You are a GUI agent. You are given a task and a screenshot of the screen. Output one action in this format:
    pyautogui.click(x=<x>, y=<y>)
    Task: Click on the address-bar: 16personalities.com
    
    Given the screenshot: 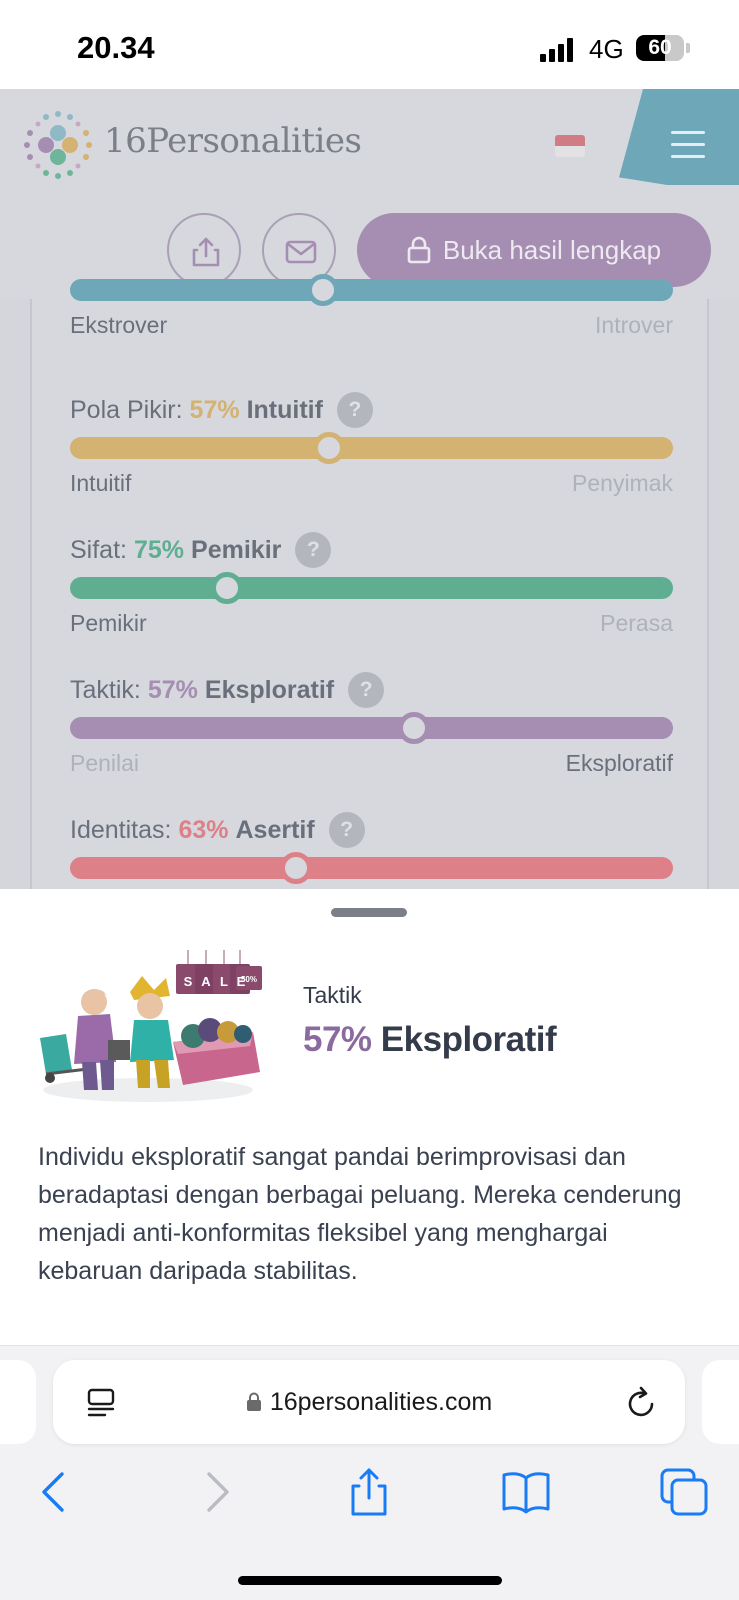 What is the action you would take?
    pyautogui.click(x=369, y=1402)
    